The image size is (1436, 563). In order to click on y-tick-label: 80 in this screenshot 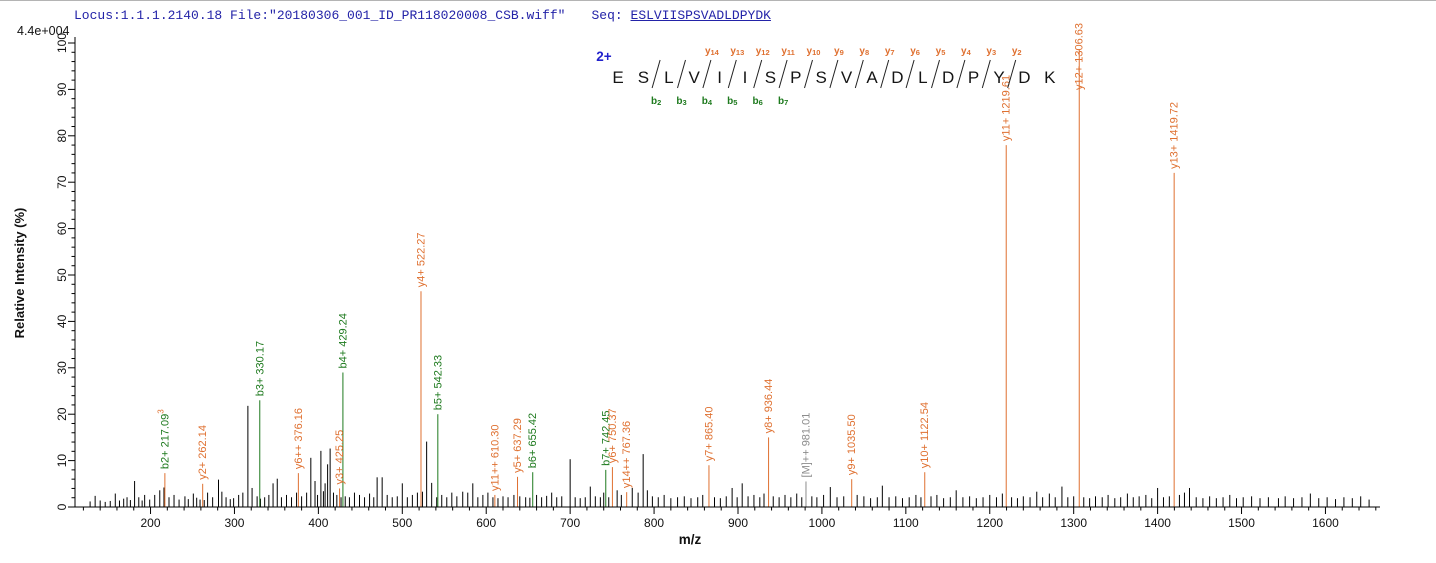, I will do `click(62, 136)`.